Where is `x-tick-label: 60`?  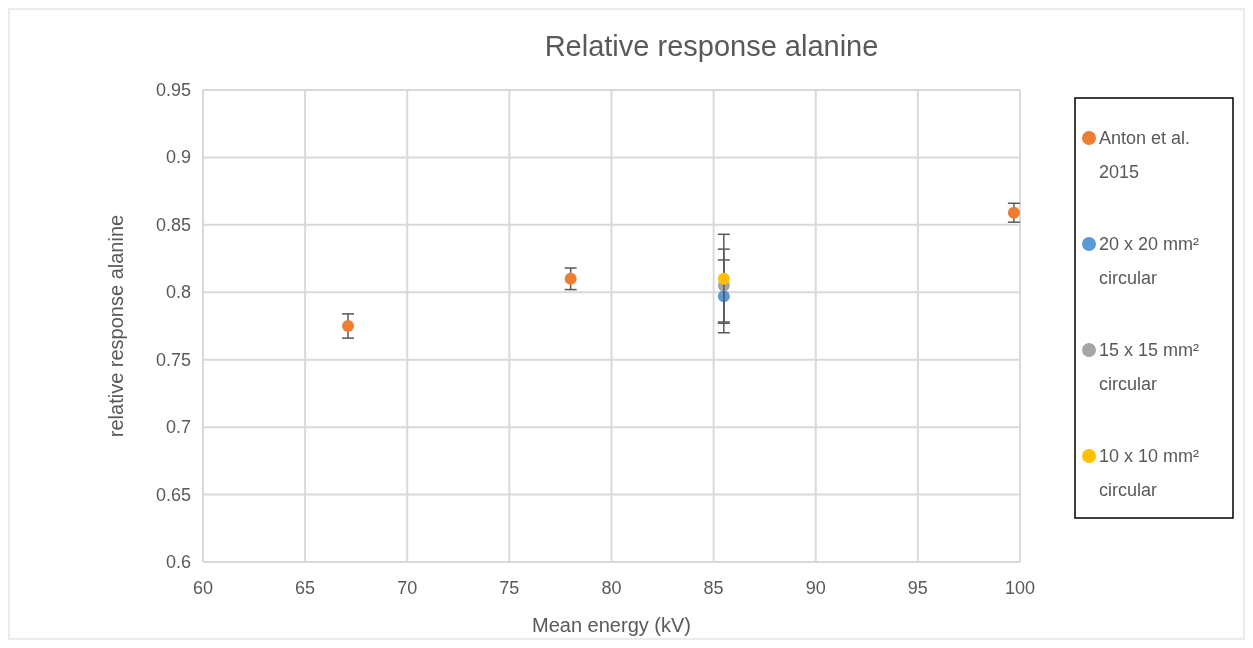 x-tick-label: 60 is located at coordinates (203, 588).